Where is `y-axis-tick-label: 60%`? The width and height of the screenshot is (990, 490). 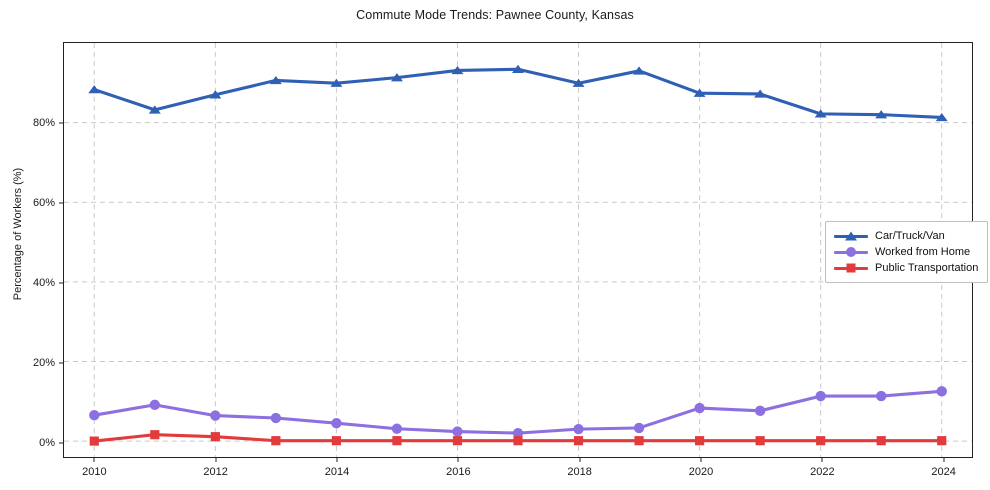
y-axis-tick-label: 60% is located at coordinates (43, 203).